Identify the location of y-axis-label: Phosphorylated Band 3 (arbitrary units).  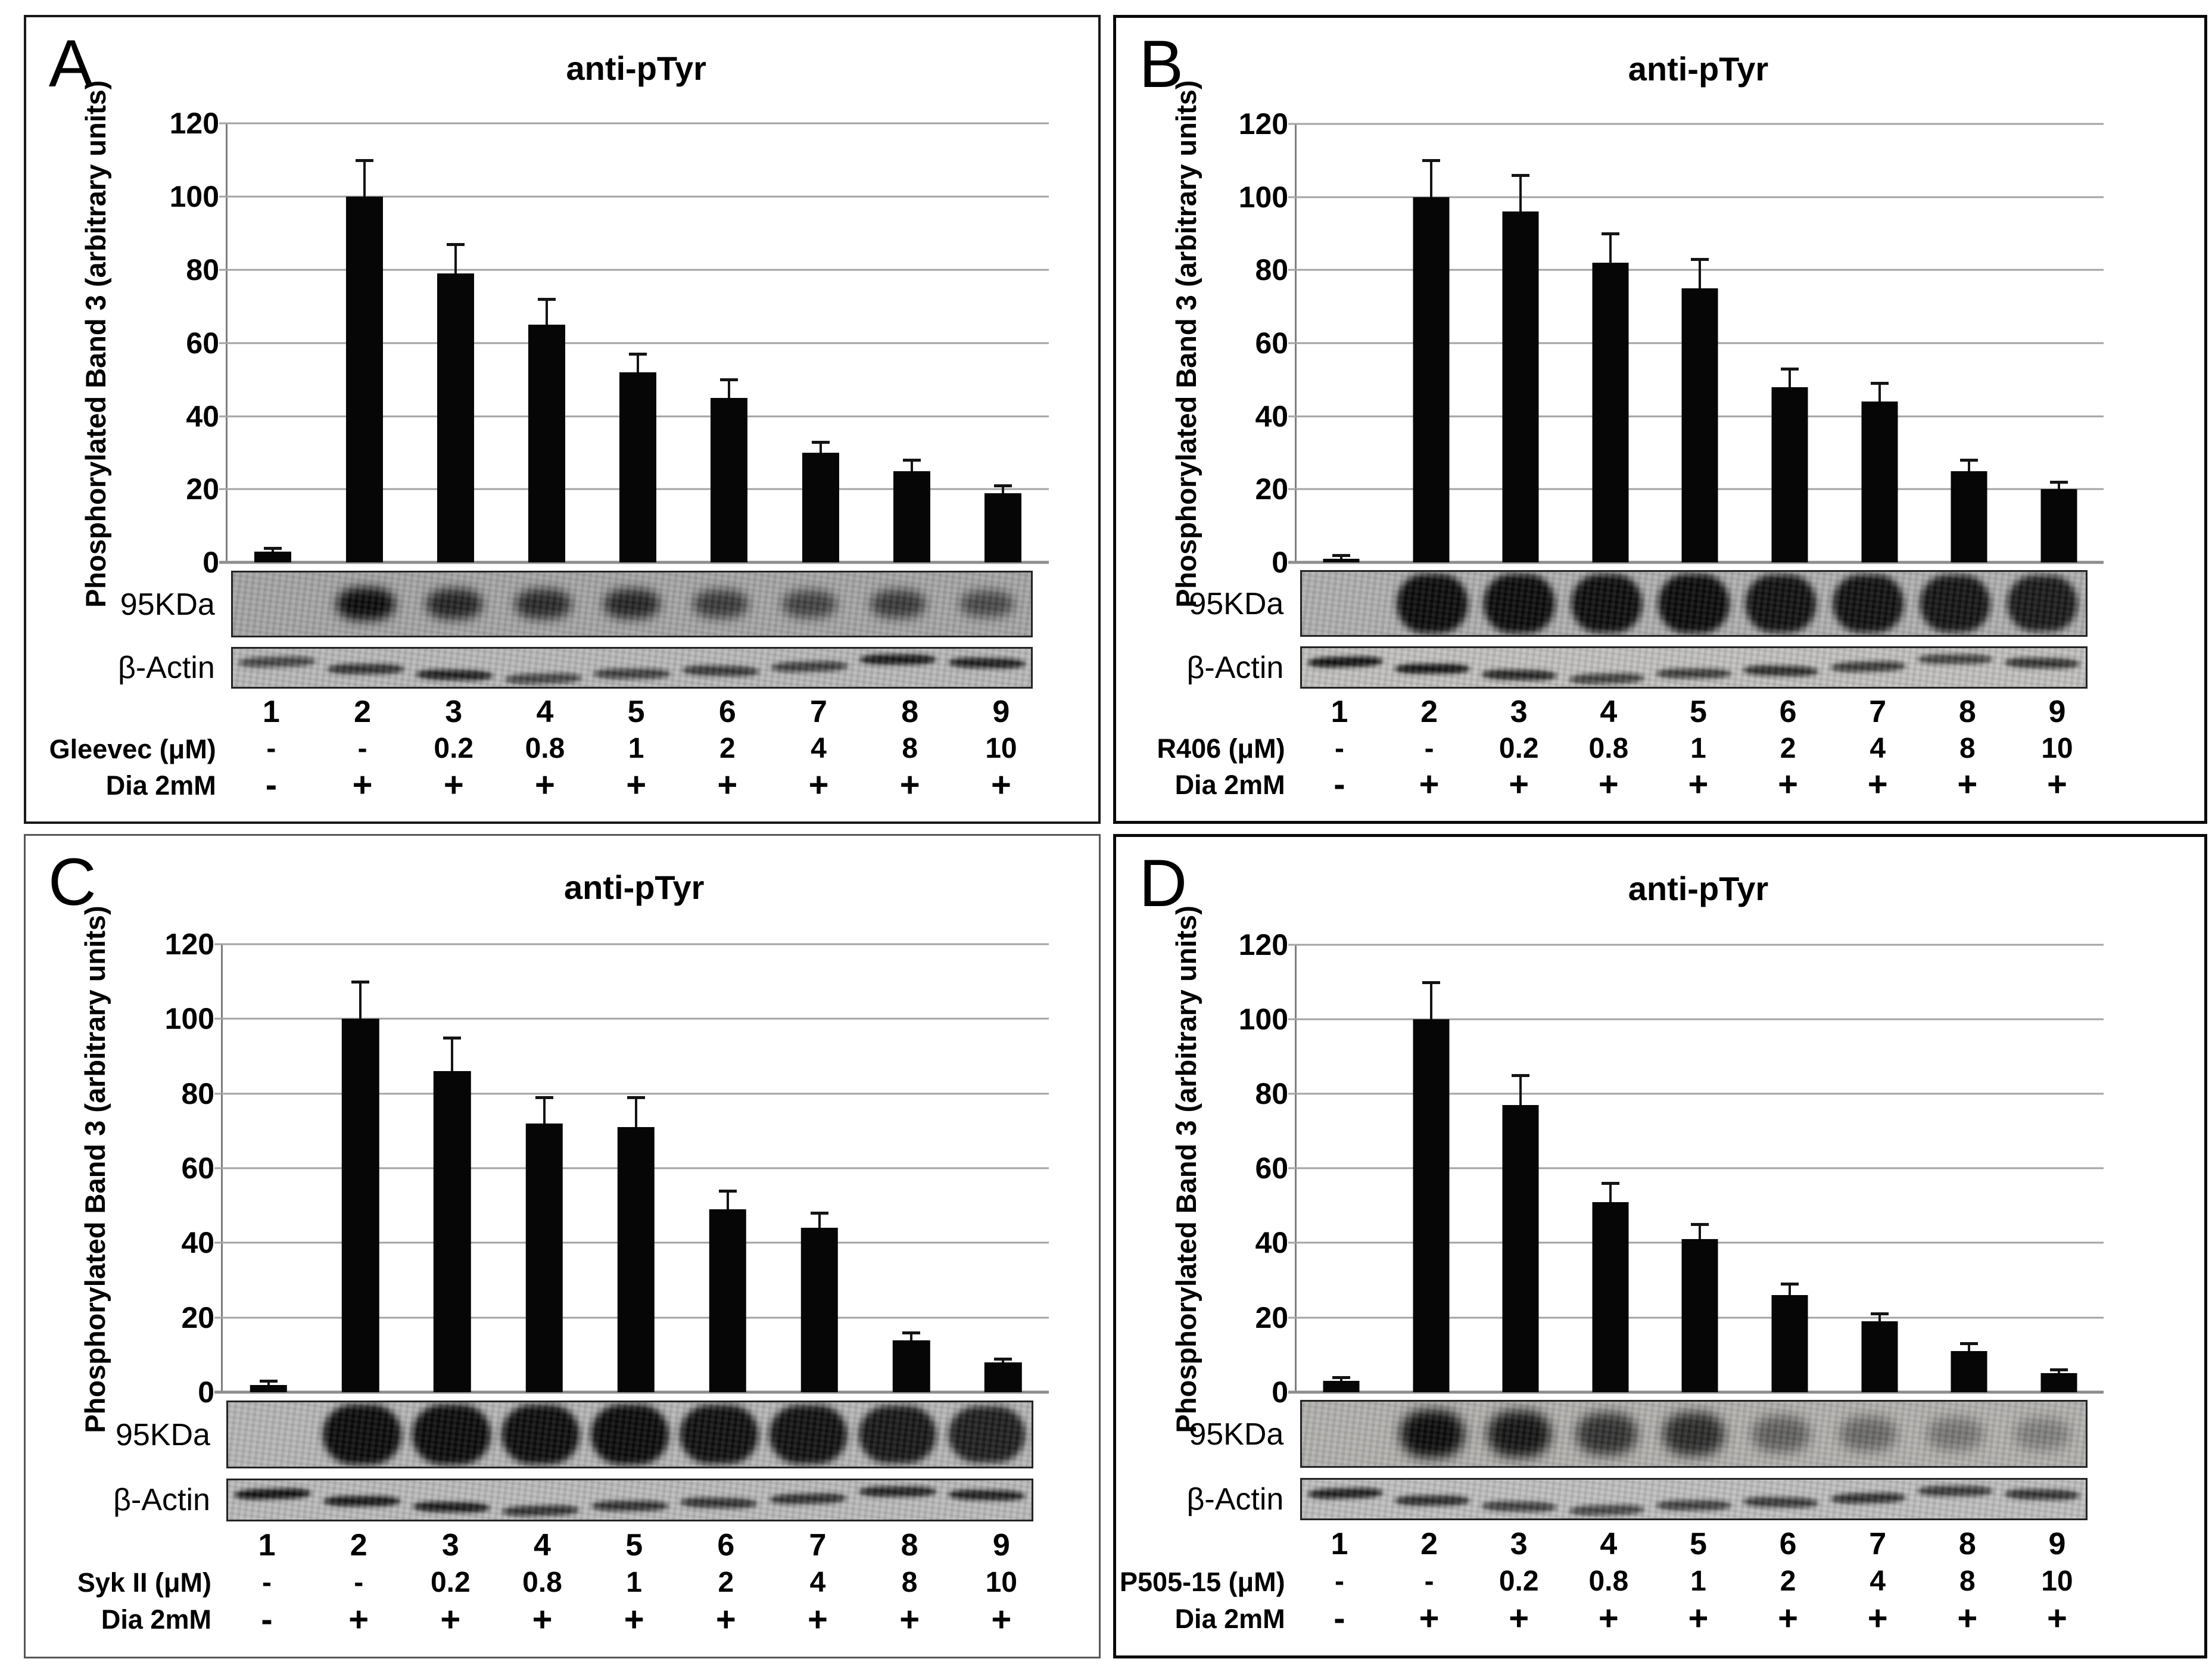
(95, 1169).